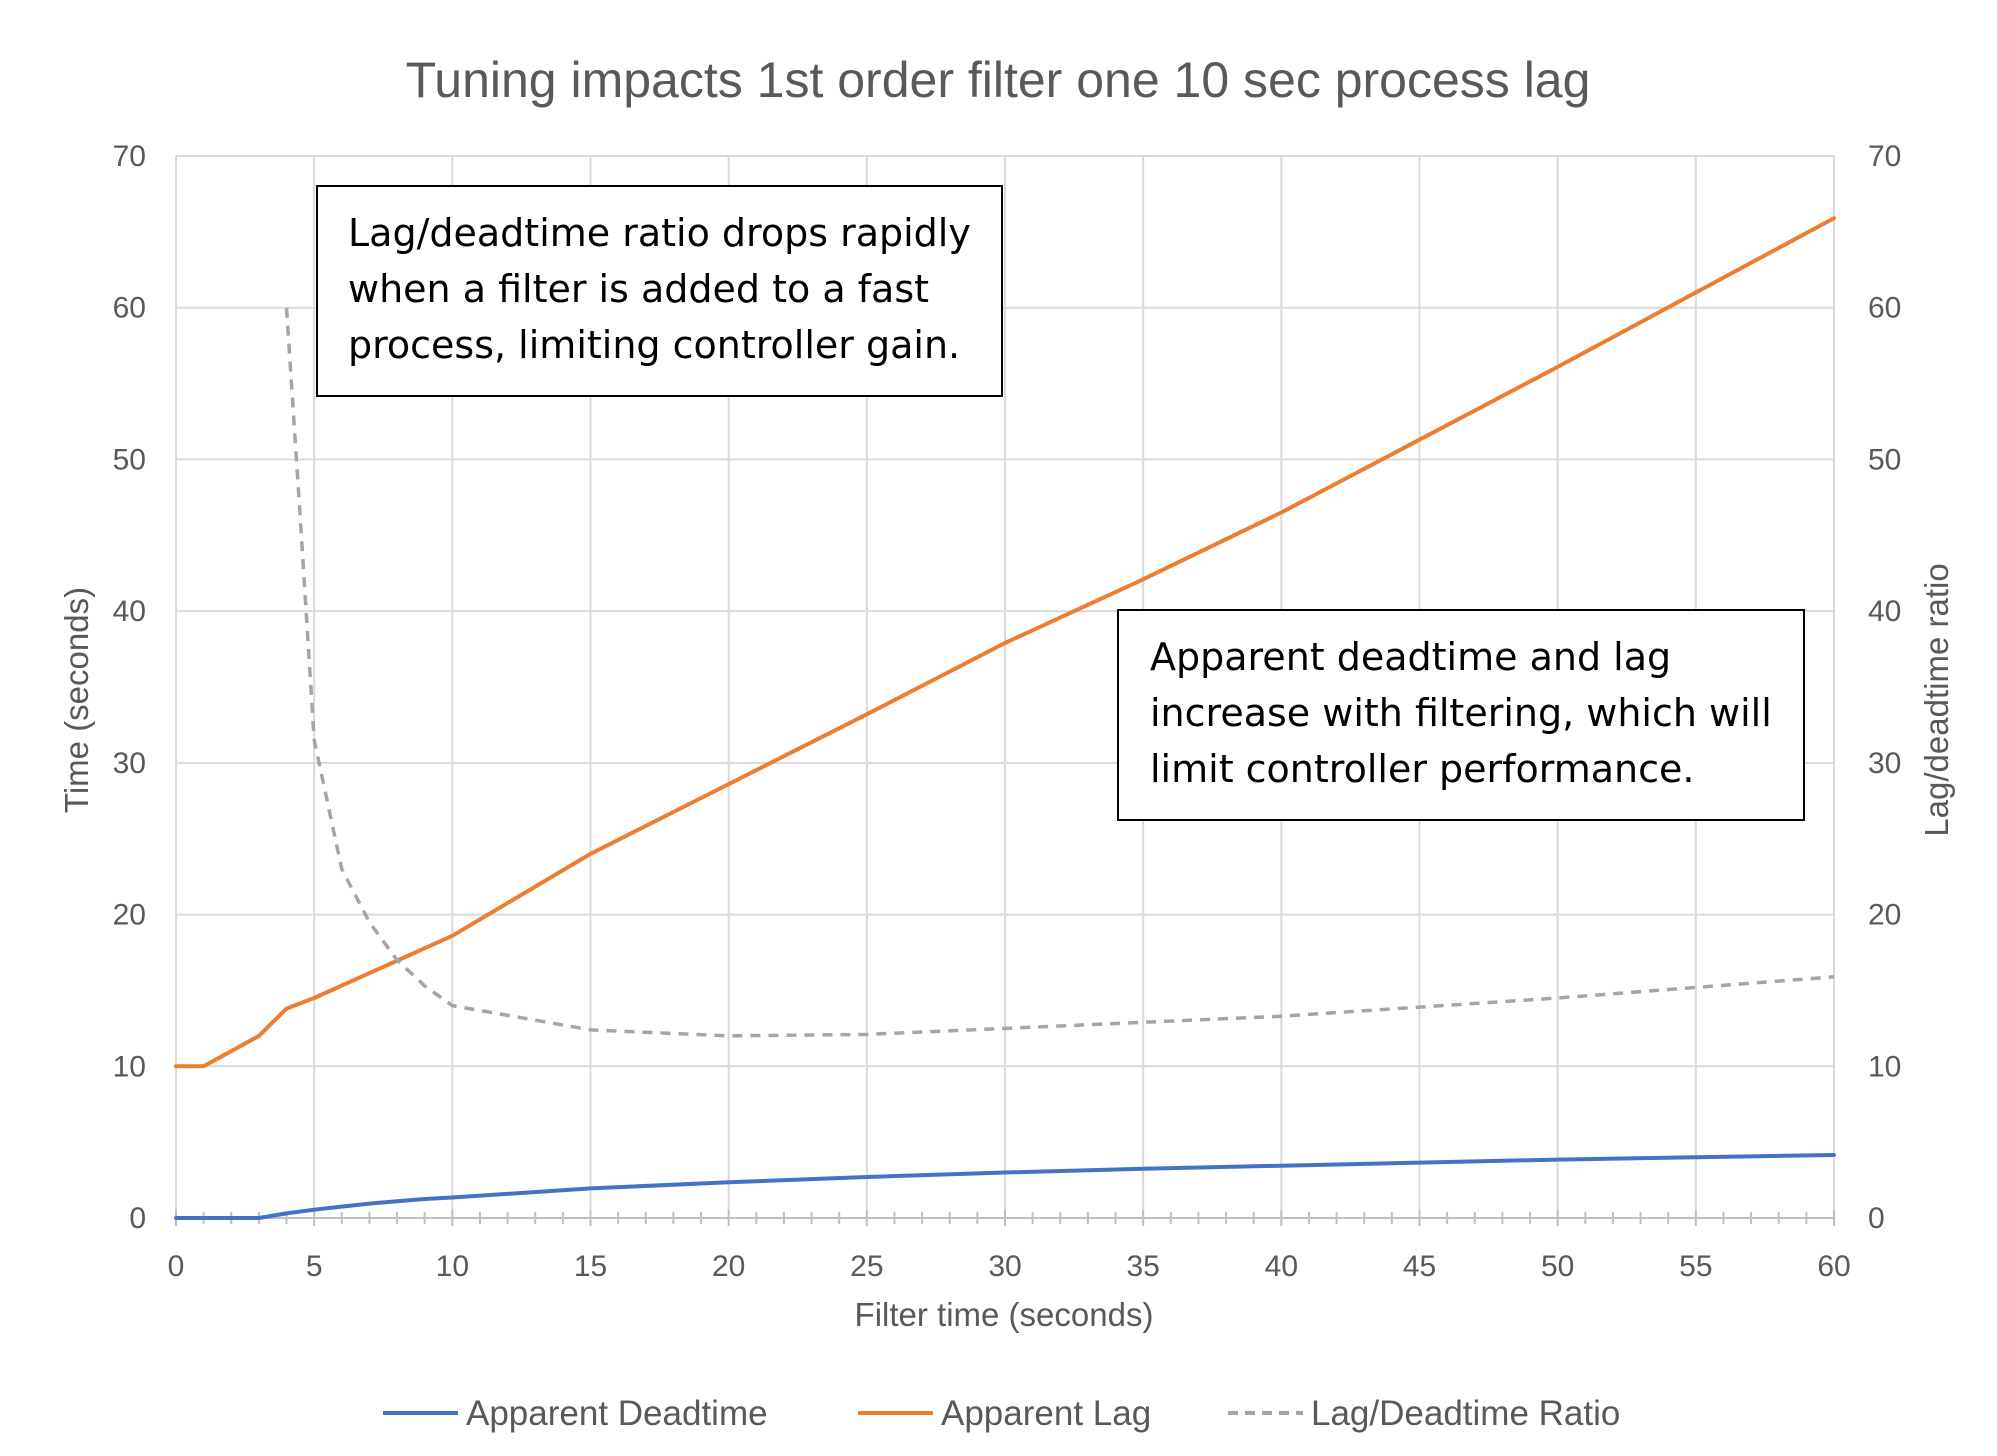 The image size is (1997, 1456). What do you see at coordinates (314, 1266) in the screenshot?
I see `x-tick-label: 5` at bounding box center [314, 1266].